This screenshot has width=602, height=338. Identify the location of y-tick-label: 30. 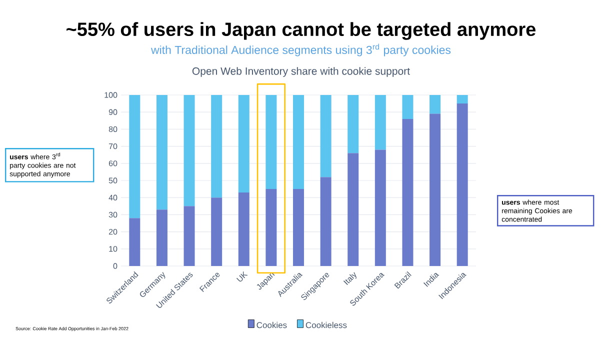
(113, 215).